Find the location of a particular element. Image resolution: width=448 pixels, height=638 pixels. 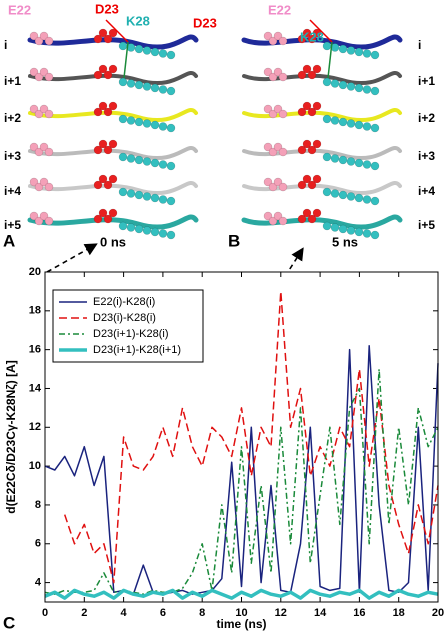

x-tick-label: 4 is located at coordinates (124, 613).